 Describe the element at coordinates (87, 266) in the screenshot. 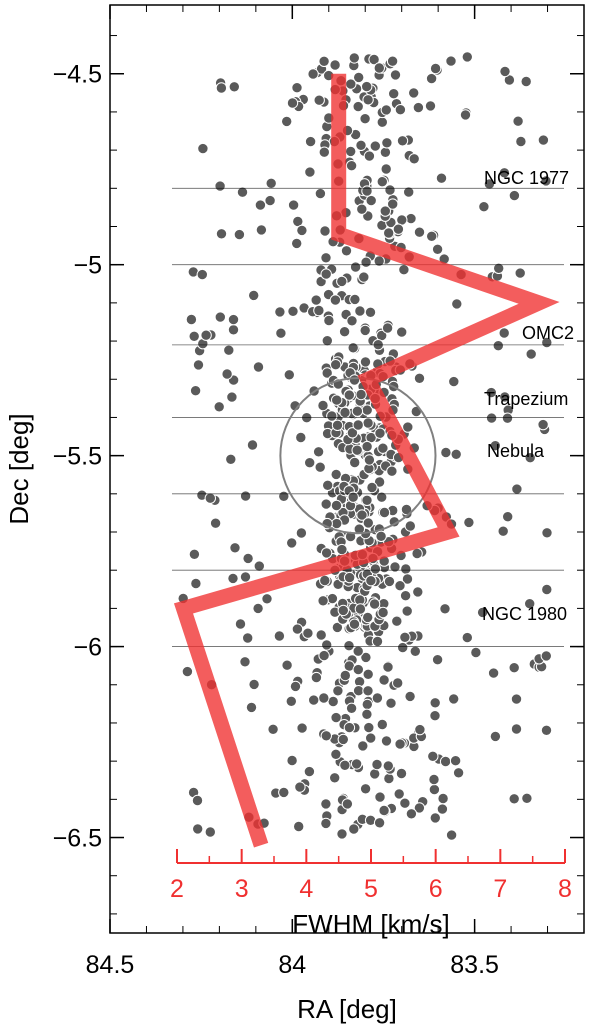

I see `y-tick-label: −5` at that location.